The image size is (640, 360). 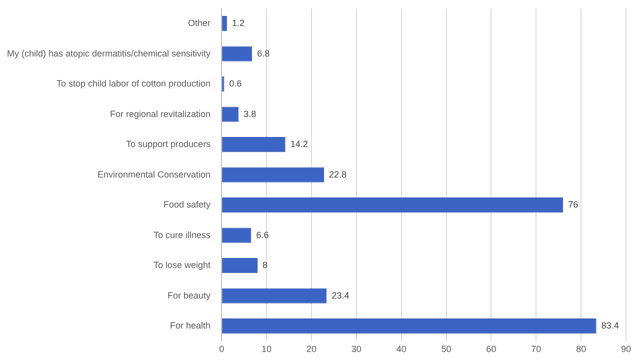 I want to click on x-tick-label: 10, so click(x=266, y=349).